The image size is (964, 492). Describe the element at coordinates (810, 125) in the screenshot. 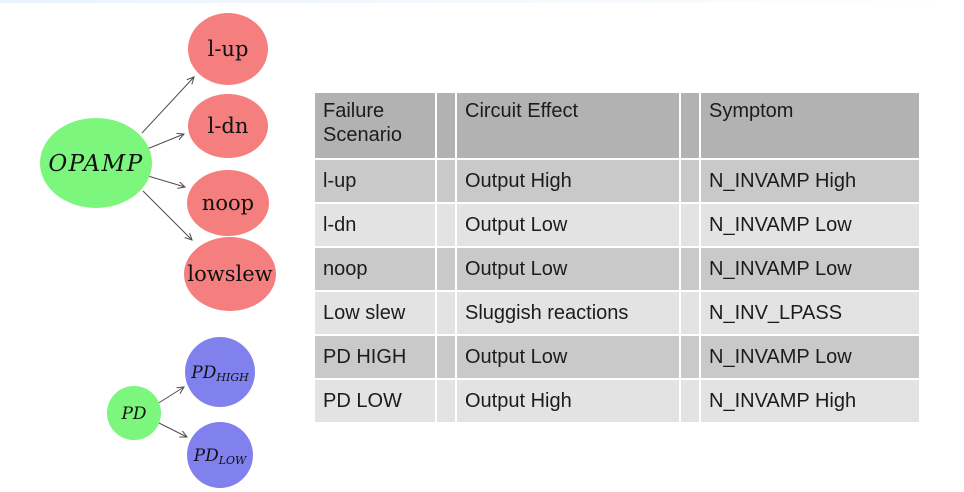

I see `header-symptom: Symptom` at that location.